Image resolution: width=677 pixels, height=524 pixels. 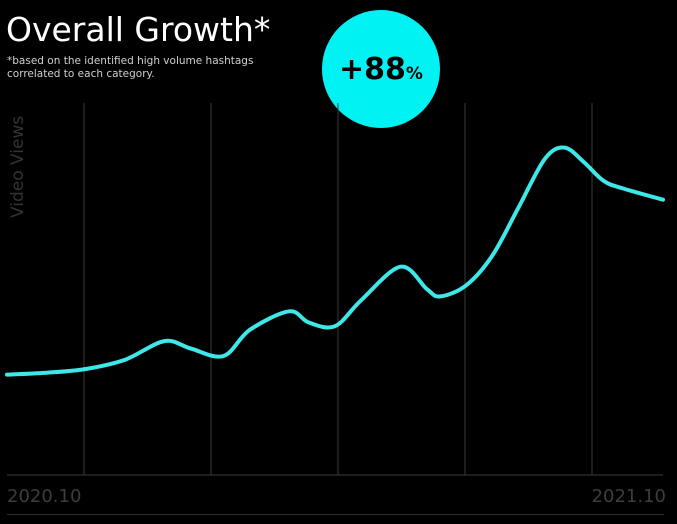 What do you see at coordinates (628, 496) in the screenshot?
I see `x-tick-end: 2021.10` at bounding box center [628, 496].